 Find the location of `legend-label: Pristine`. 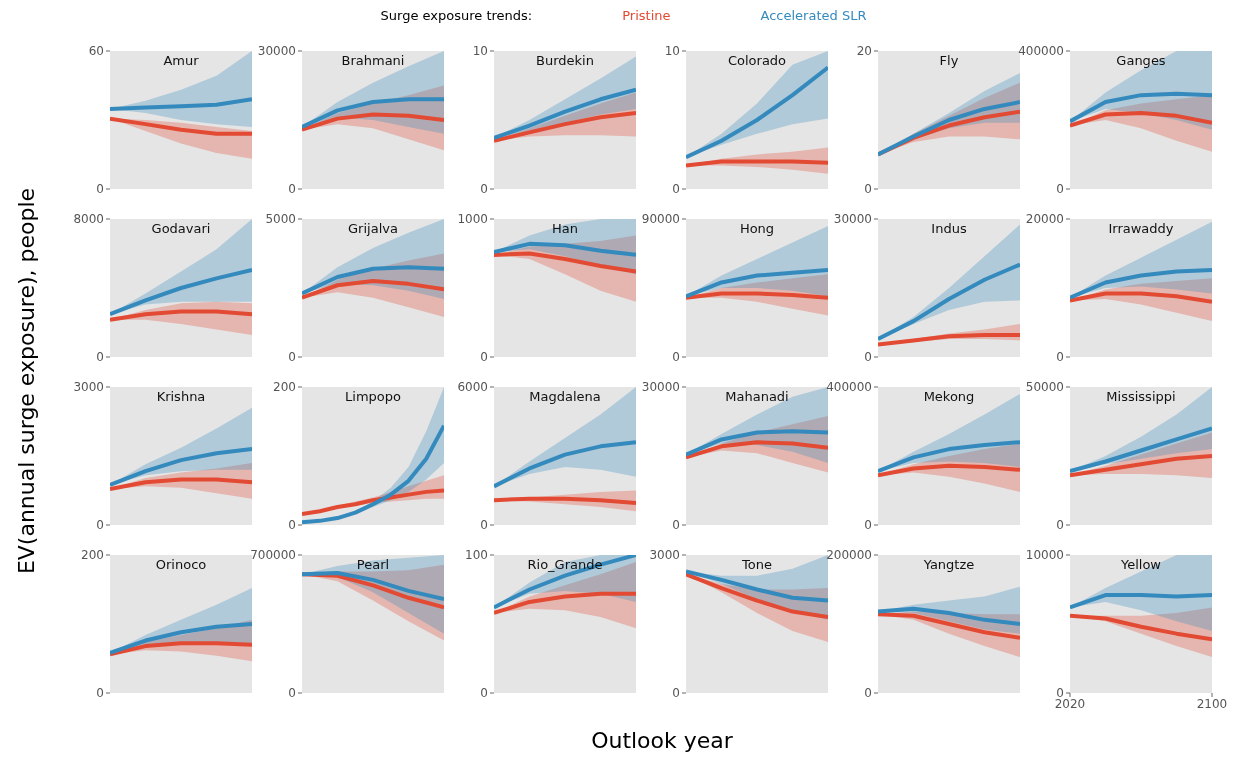

legend-label: Pristine is located at coordinates (646, 15).